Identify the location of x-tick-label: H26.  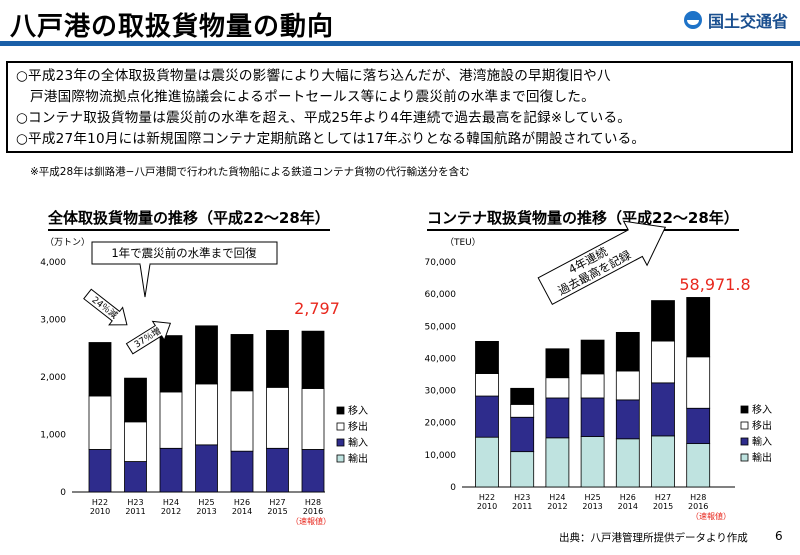
(242, 502).